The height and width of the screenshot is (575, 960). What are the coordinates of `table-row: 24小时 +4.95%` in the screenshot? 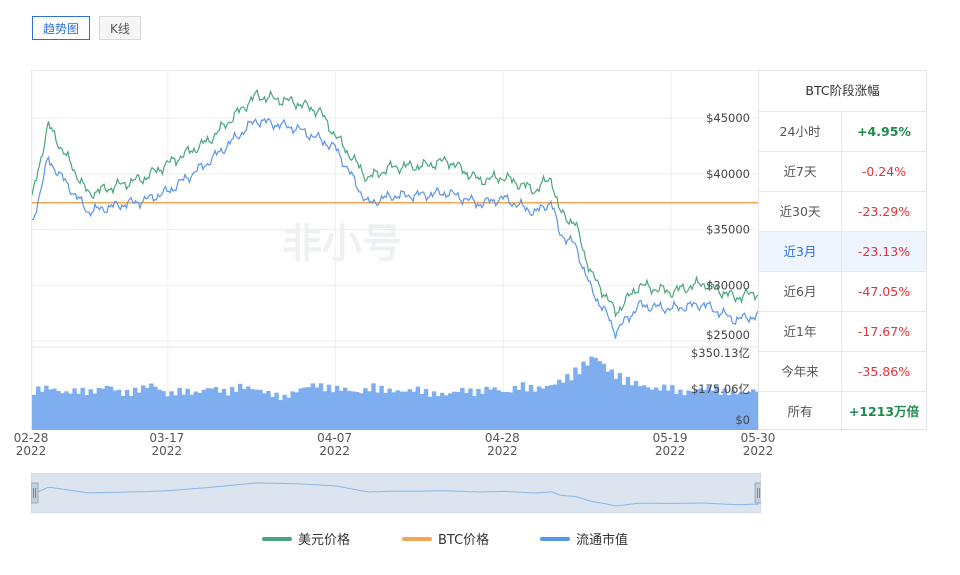 It's located at (842, 132).